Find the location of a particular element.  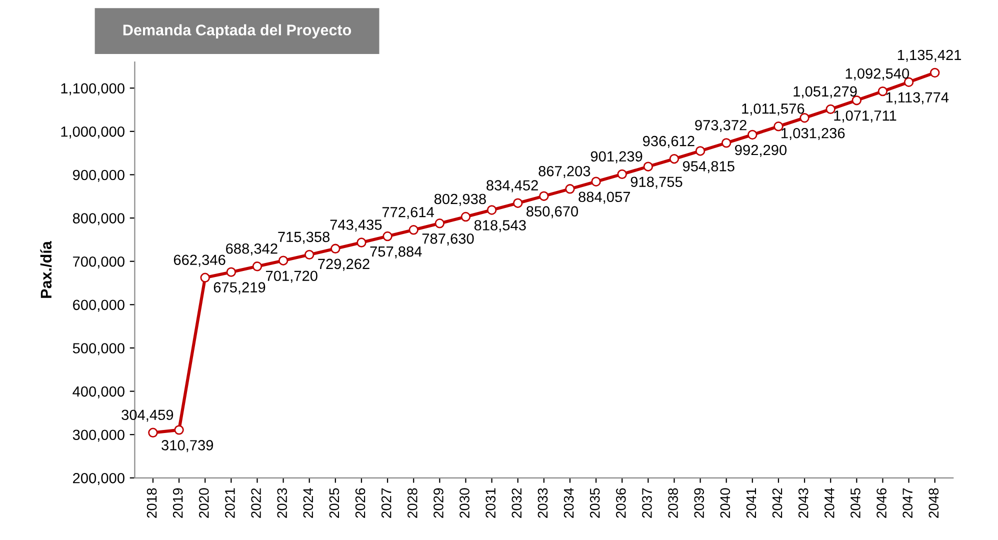

y-axis-title: Pax./día is located at coordinates (46, 269).